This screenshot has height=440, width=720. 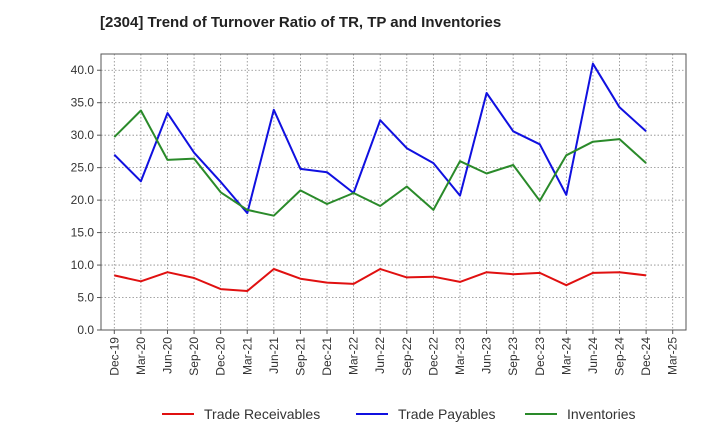 What do you see at coordinates (380, 355) in the screenshot?
I see `x-tick-label: Jun-22` at bounding box center [380, 355].